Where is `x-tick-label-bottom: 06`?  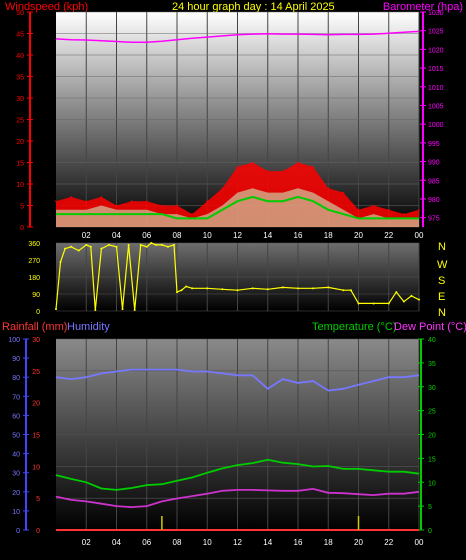
x-tick-label-bottom: 06 is located at coordinates (146, 542).